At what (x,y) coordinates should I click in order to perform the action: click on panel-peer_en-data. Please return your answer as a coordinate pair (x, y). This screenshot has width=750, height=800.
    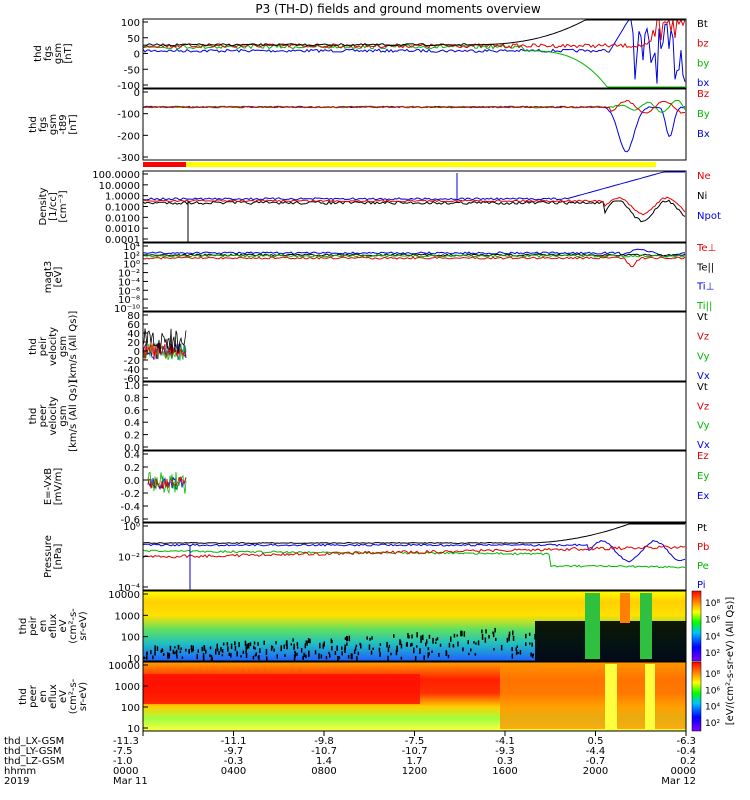
    Looking at the image, I should click on (414, 696).